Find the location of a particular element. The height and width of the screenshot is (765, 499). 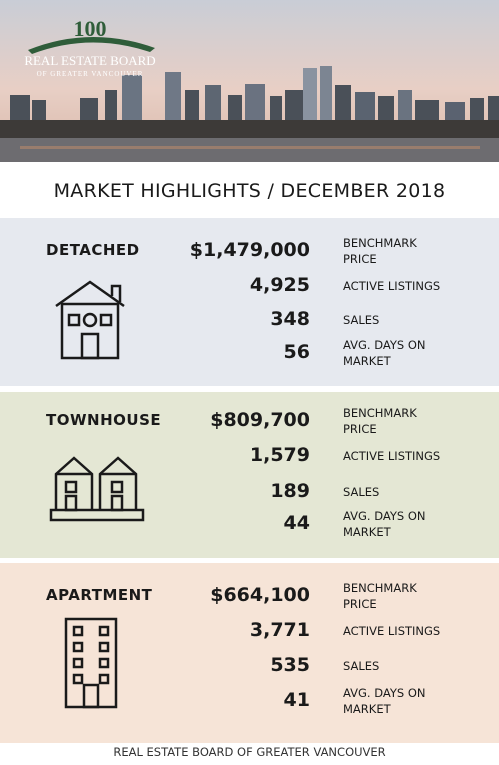

stat-value: 189 is located at coordinates (290, 491).